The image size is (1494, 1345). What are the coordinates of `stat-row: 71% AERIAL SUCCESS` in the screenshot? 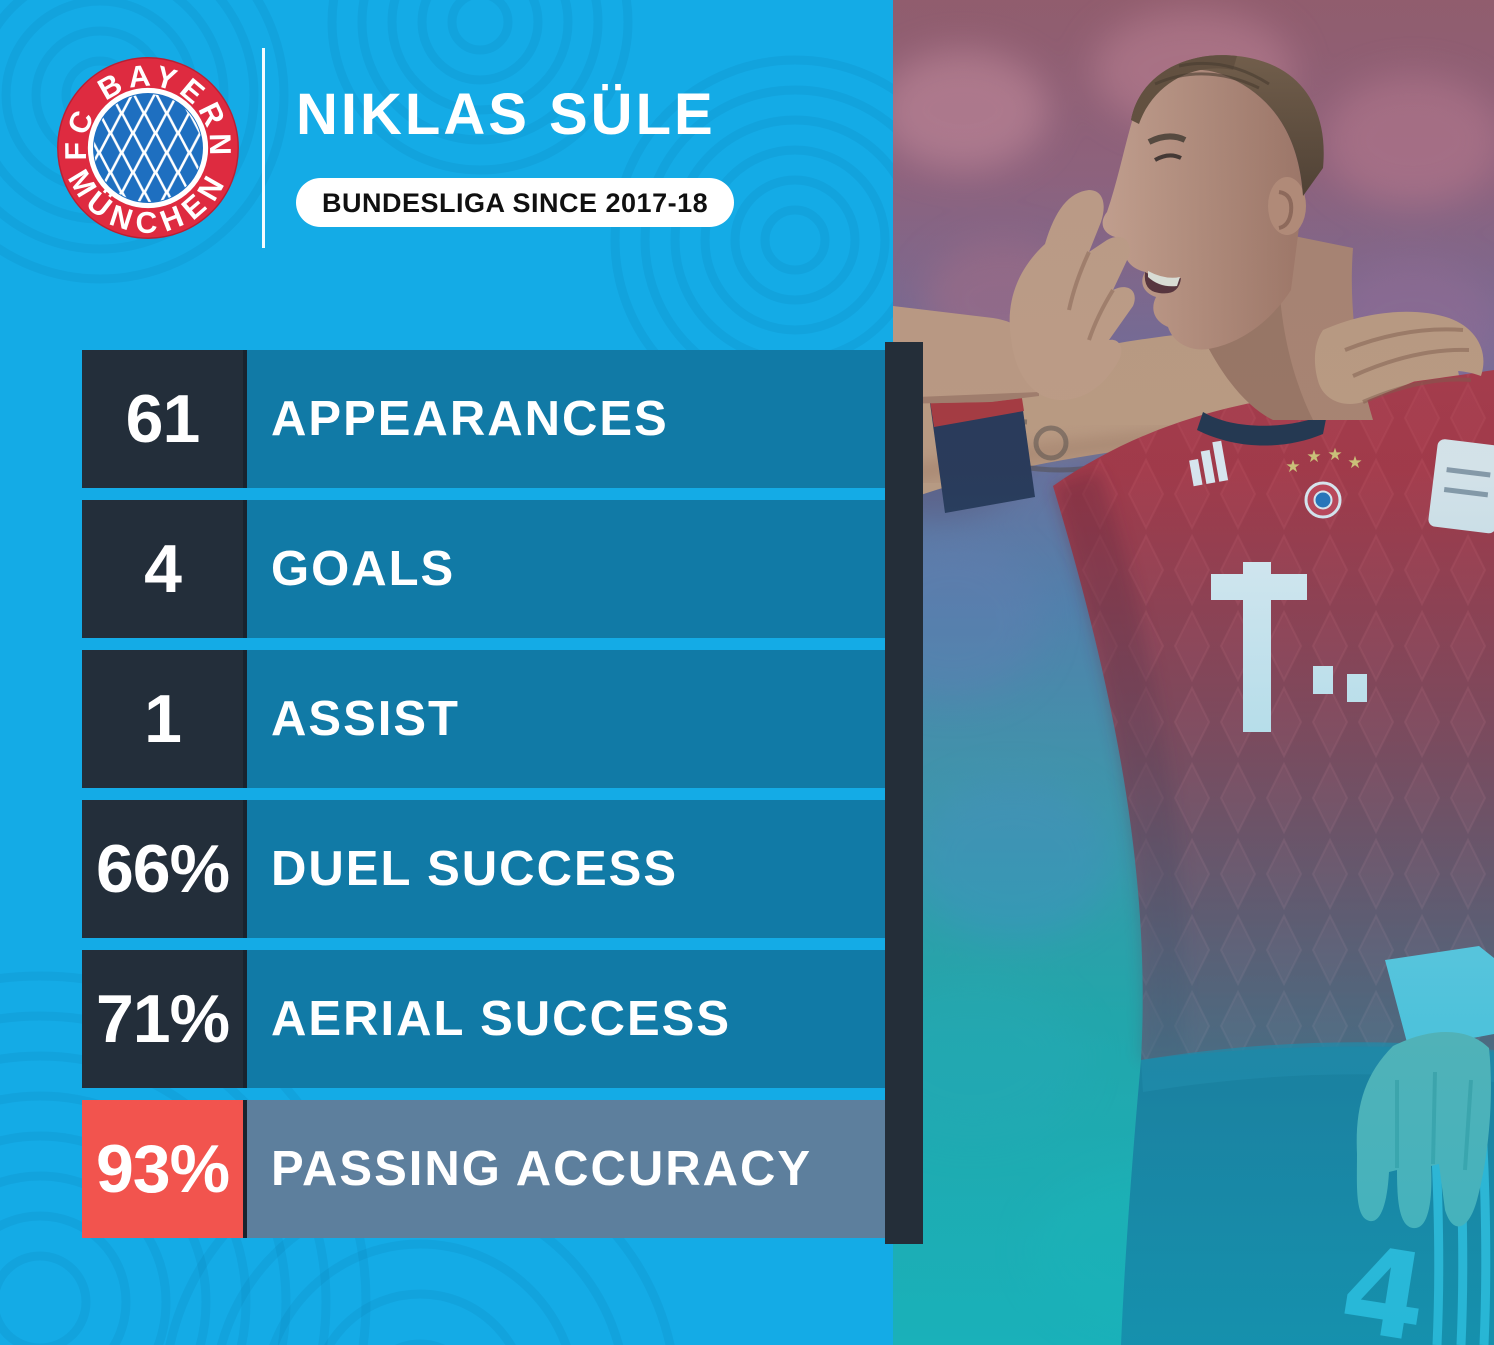 It's located at (483, 1019).